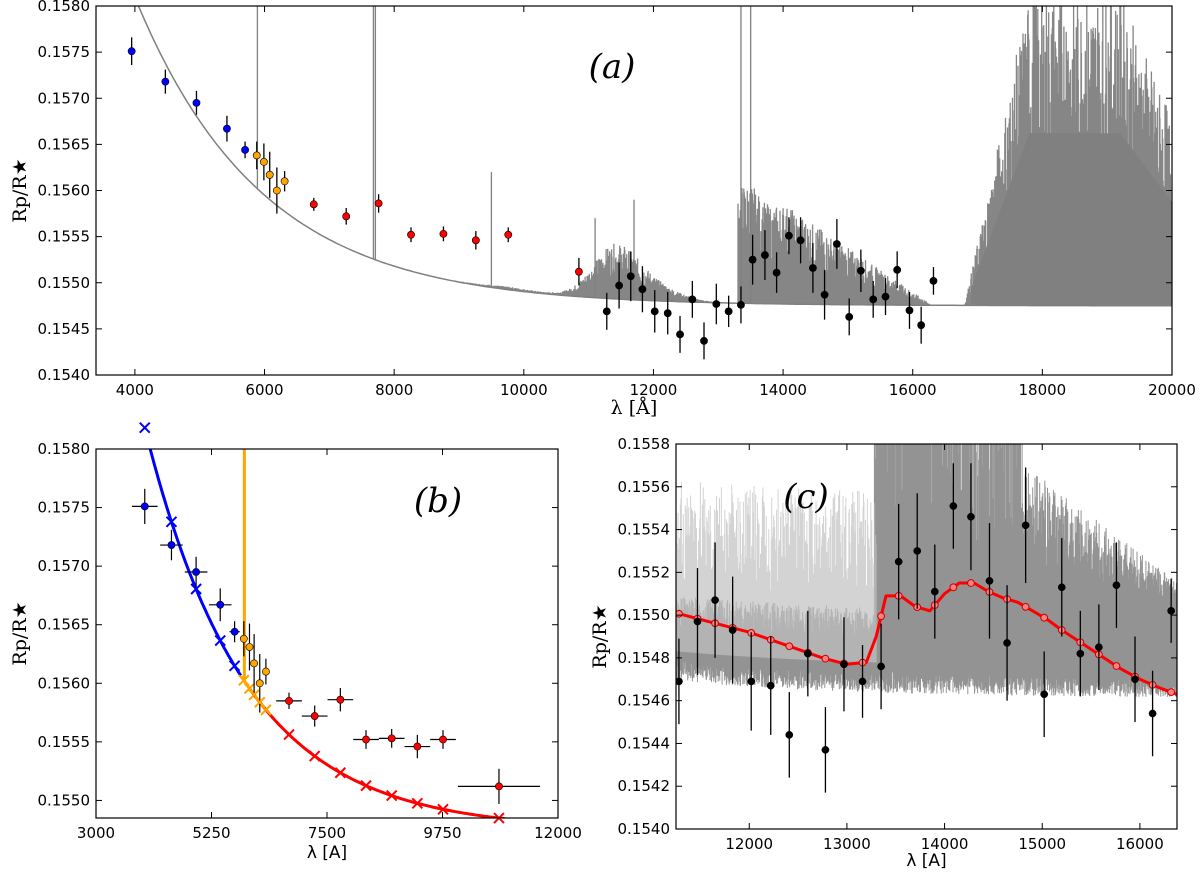 The width and height of the screenshot is (1200, 874). What do you see at coordinates (644, 444) in the screenshot?
I see `y-tick-label: 0.1558` at bounding box center [644, 444].